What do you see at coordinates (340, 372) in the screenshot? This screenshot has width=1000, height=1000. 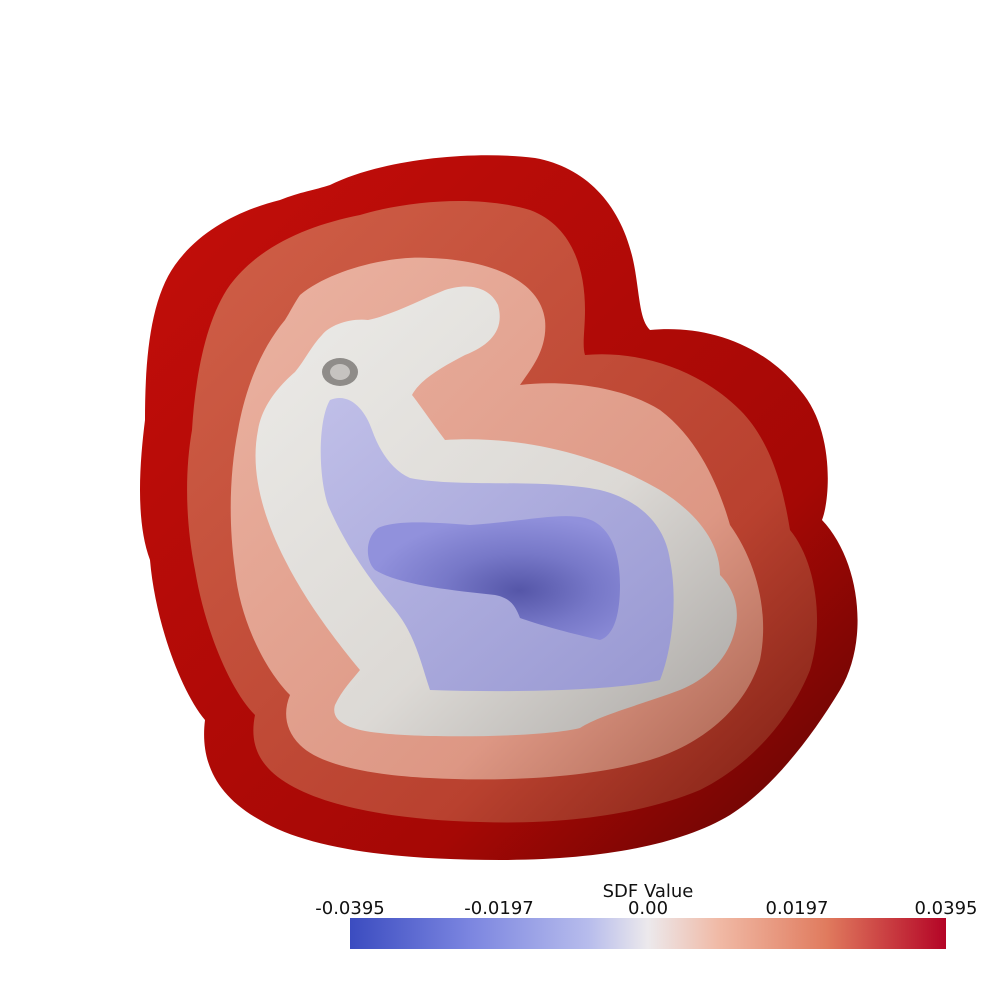 I see `ear-hole-rim` at bounding box center [340, 372].